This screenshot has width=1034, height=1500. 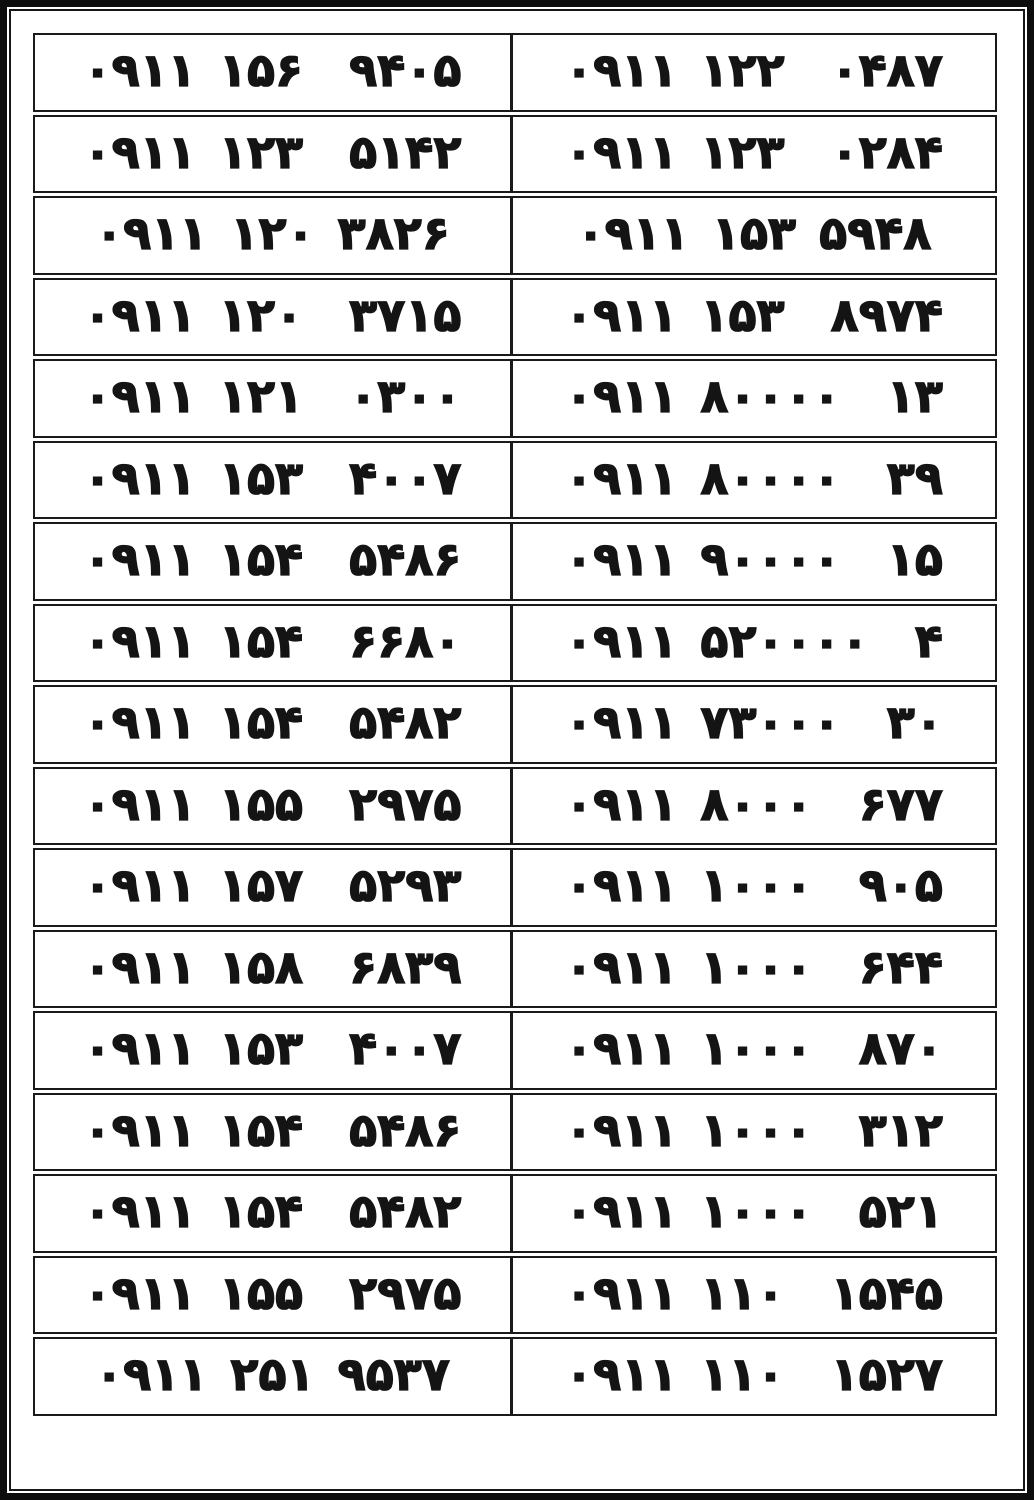 I want to click on phone-number-cell-right: ۰۹۱۱ ۱۰۰۰ ۹۰۵, so click(x=753, y=885).